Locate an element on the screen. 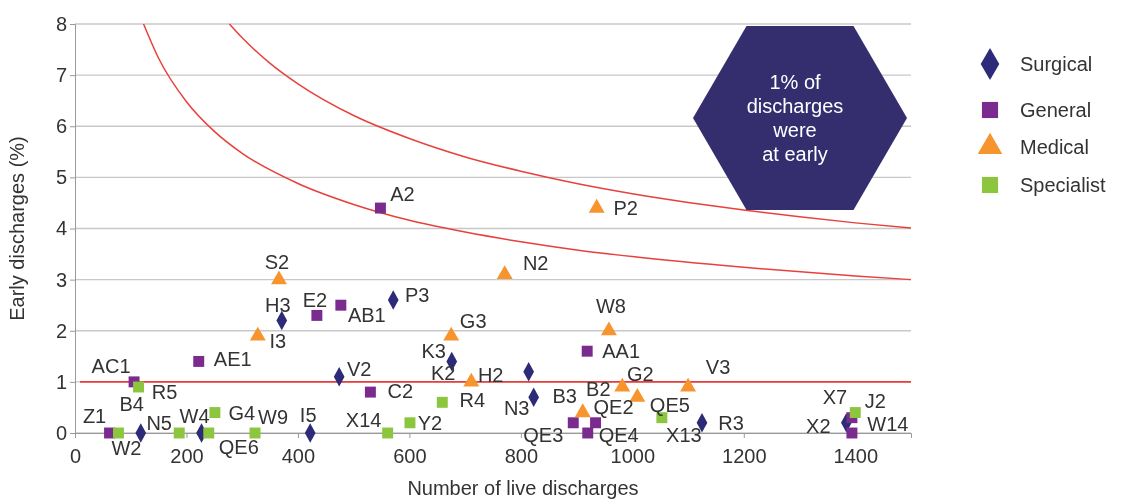 The width and height of the screenshot is (1128, 500). x-tick-label: 0 is located at coordinates (75, 456).